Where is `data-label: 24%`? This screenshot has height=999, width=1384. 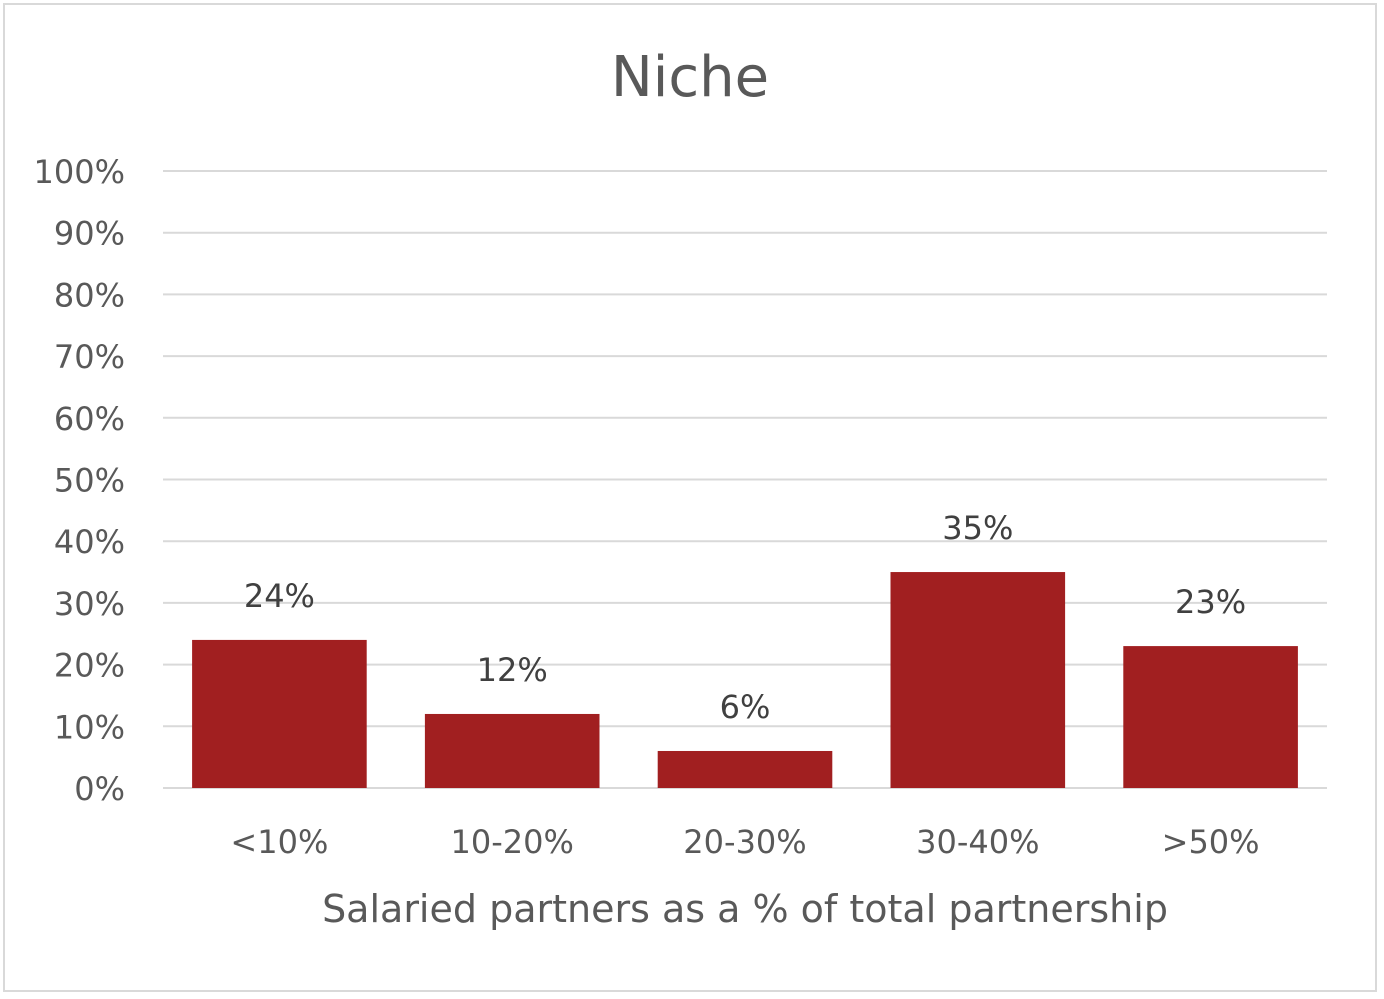
data-label: 24% is located at coordinates (279, 596).